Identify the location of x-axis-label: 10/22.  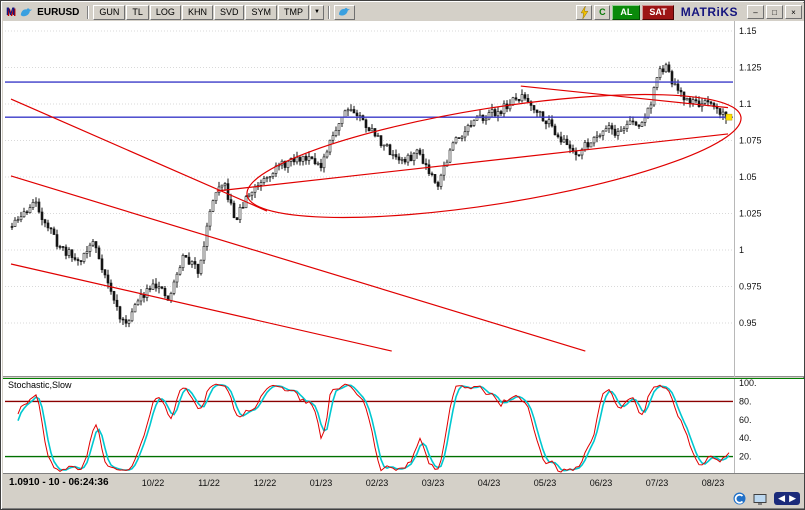
(153, 483).